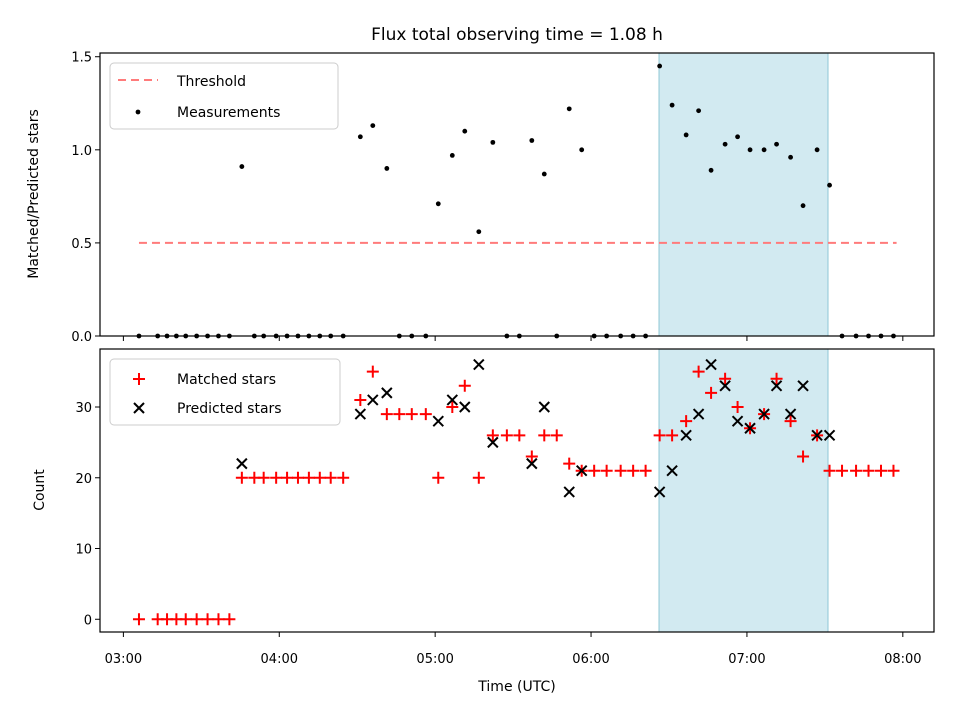  Describe the element at coordinates (83, 550) in the screenshot. I see `y-tick-label: 10` at that location.